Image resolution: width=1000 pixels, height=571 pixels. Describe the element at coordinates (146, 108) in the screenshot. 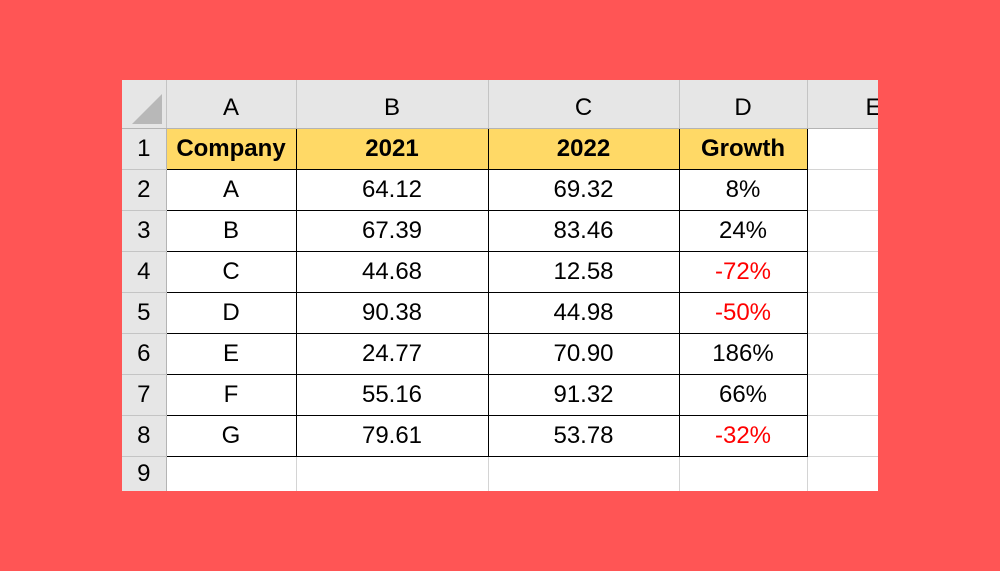

I see `select-all-triangle-icon` at that location.